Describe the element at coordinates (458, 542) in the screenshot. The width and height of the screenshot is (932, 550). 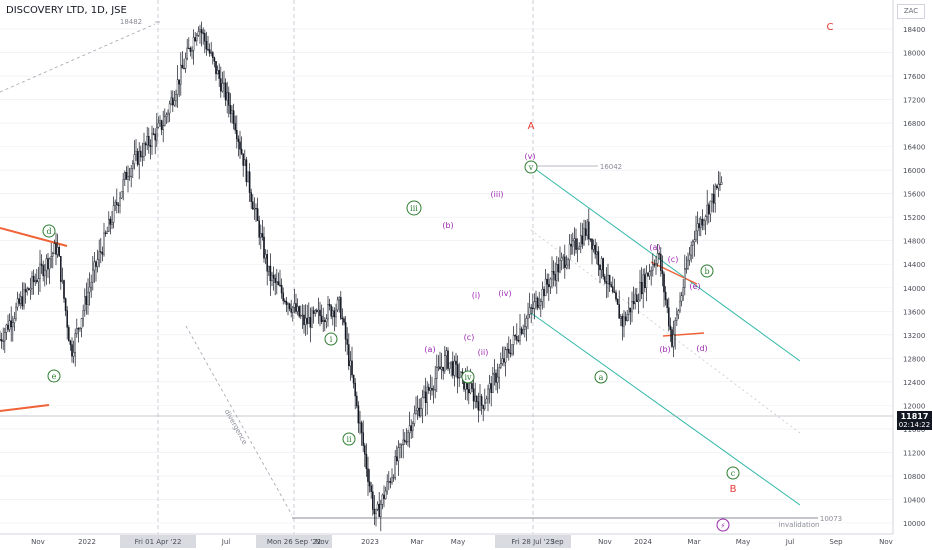
I see `x-tick-label: May` at that location.